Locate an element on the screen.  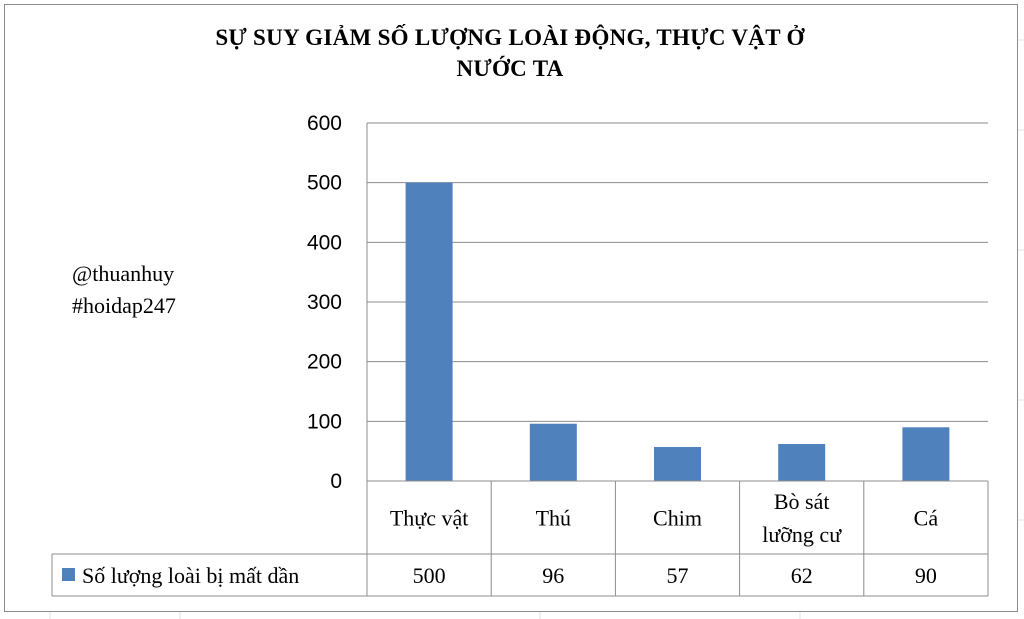
watermark-text: @thuanhuy #hoidap247 is located at coordinates (124, 290).